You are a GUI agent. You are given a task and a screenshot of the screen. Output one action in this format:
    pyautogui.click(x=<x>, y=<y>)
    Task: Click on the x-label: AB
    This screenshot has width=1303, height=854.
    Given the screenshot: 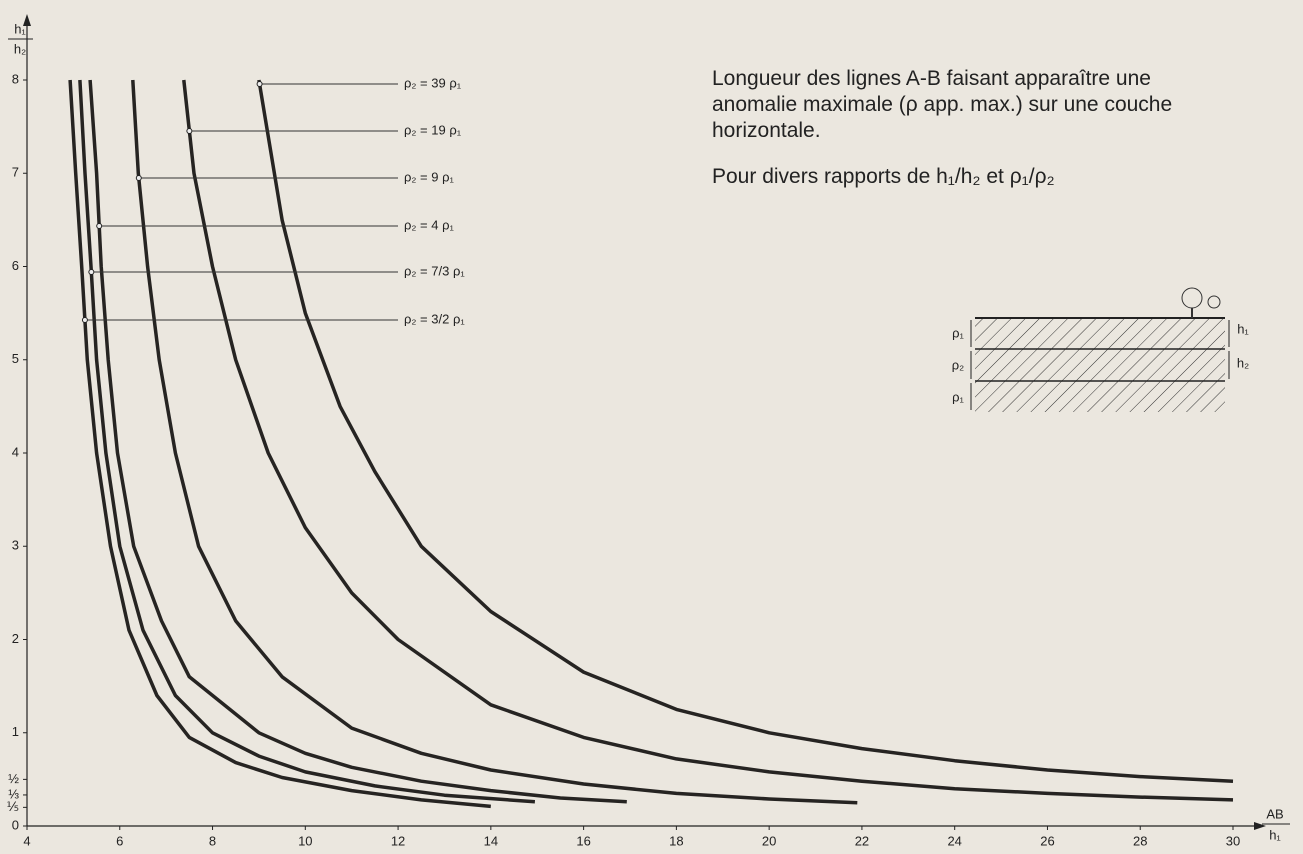 What is the action you would take?
    pyautogui.click(x=1274, y=813)
    